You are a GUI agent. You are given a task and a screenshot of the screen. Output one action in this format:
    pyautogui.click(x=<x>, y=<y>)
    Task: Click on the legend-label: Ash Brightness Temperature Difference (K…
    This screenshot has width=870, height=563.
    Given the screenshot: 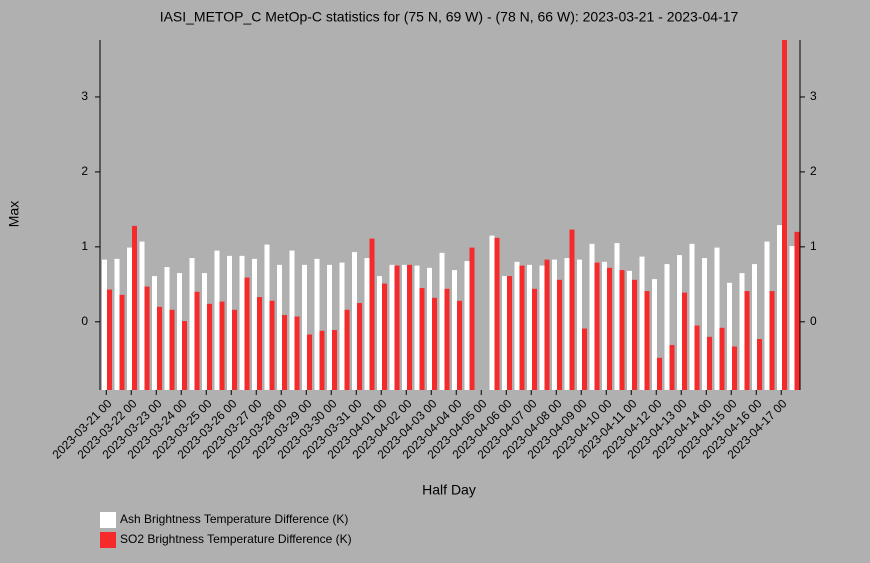 What is the action you would take?
    pyautogui.click(x=234, y=519)
    